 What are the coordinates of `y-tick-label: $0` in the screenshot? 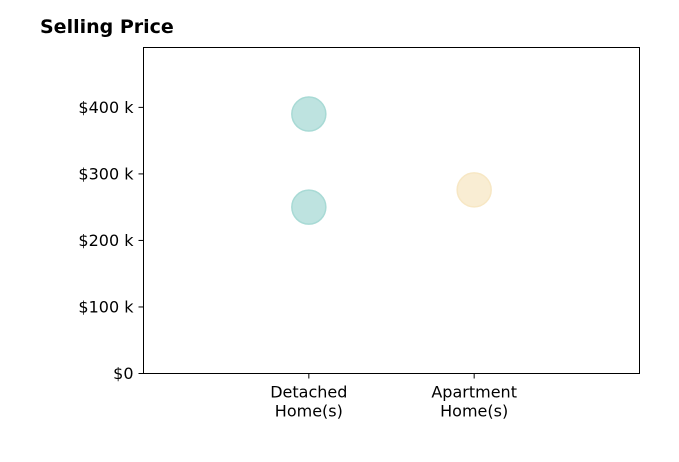 It's located at (123, 373).